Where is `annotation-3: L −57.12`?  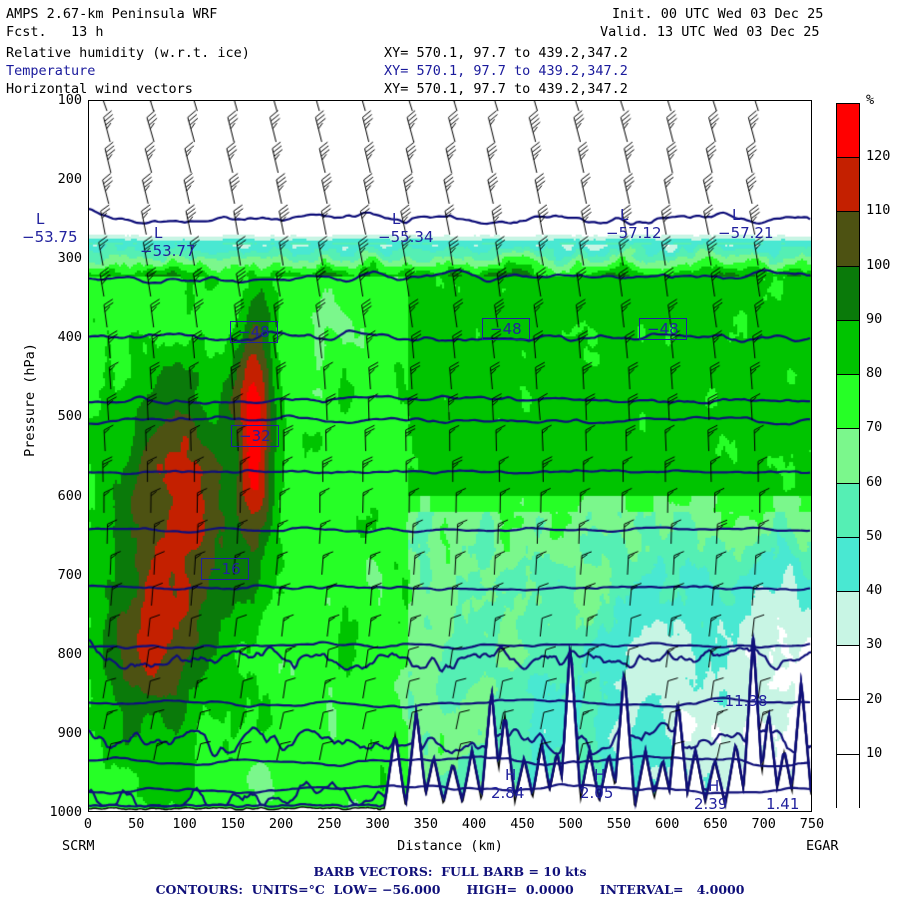
annotation-3: L −57.12 is located at coordinates (634, 224).